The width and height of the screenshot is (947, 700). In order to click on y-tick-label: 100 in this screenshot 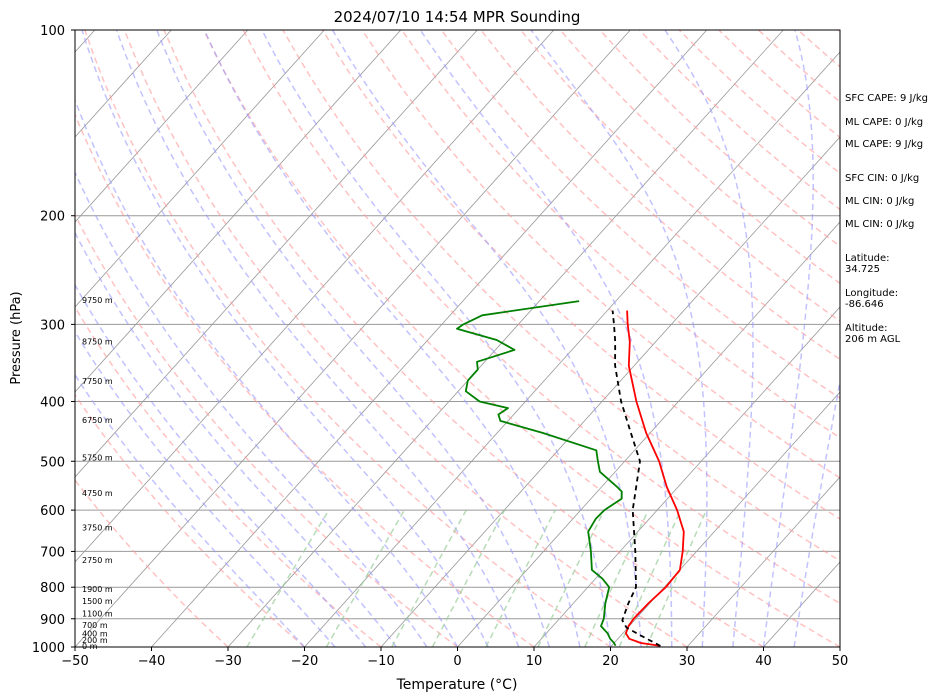, I will do `click(52, 31)`.